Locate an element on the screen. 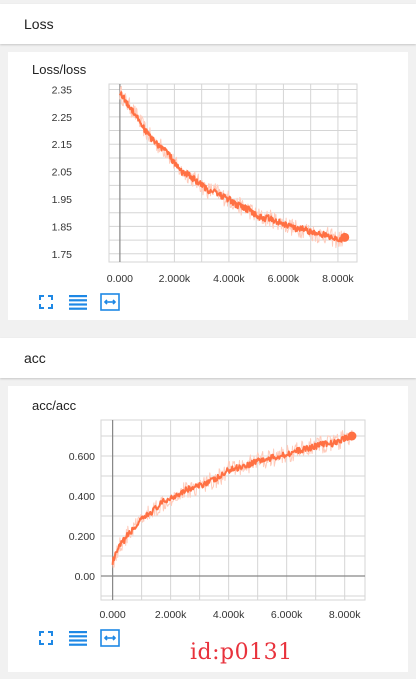  y-tick-label: 2.05 is located at coordinates (62, 173).